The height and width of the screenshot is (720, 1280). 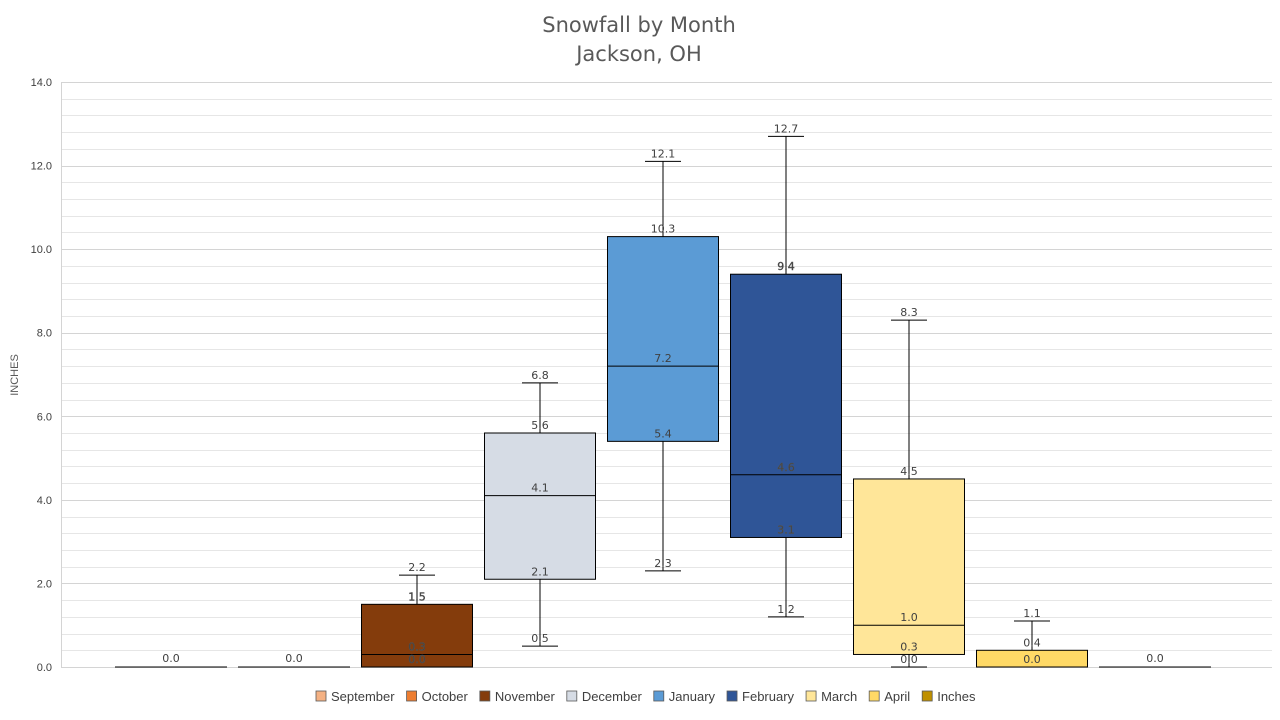 I want to click on legend-item-april: April, so click(x=889, y=696).